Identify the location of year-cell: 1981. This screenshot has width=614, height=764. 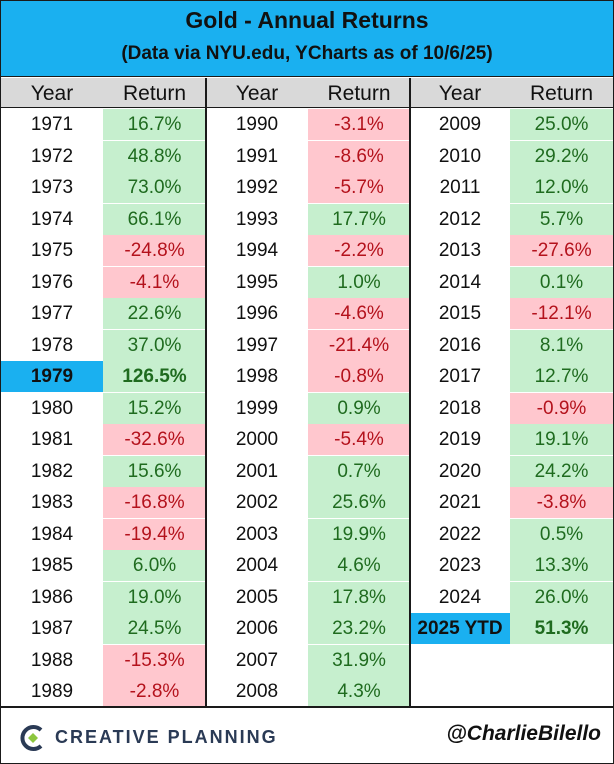
(52, 439).